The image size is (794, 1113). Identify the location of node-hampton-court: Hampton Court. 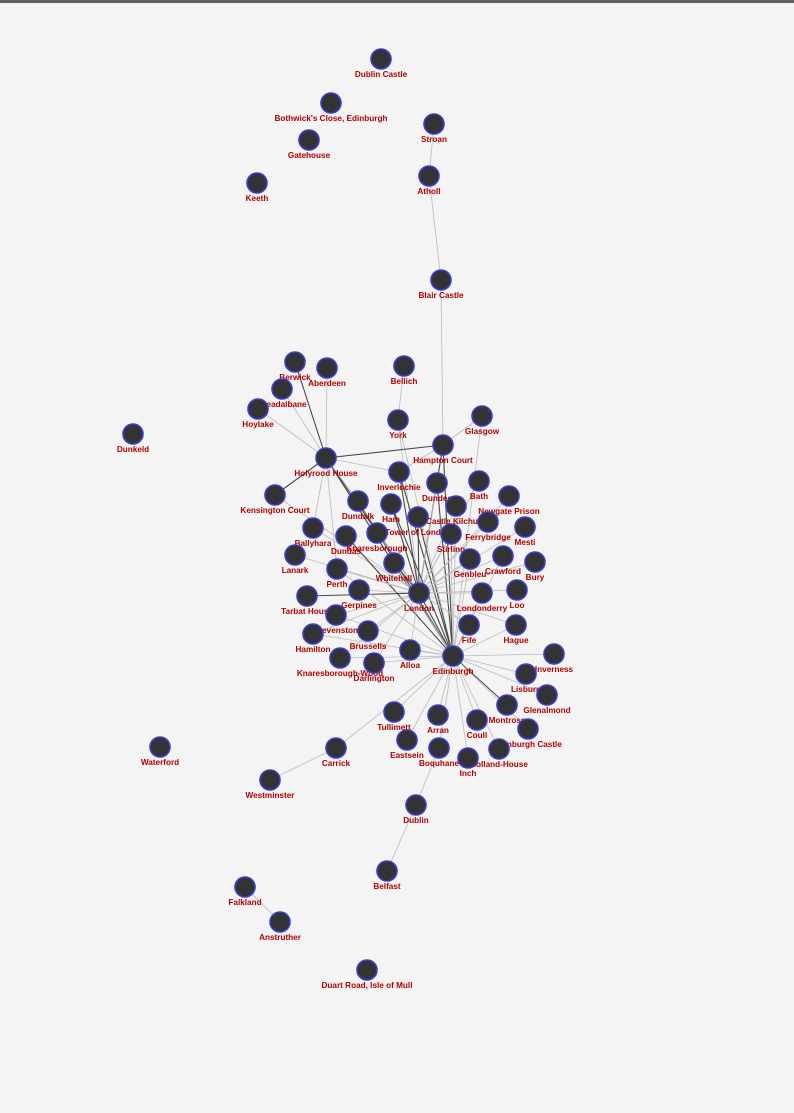
(443, 449).